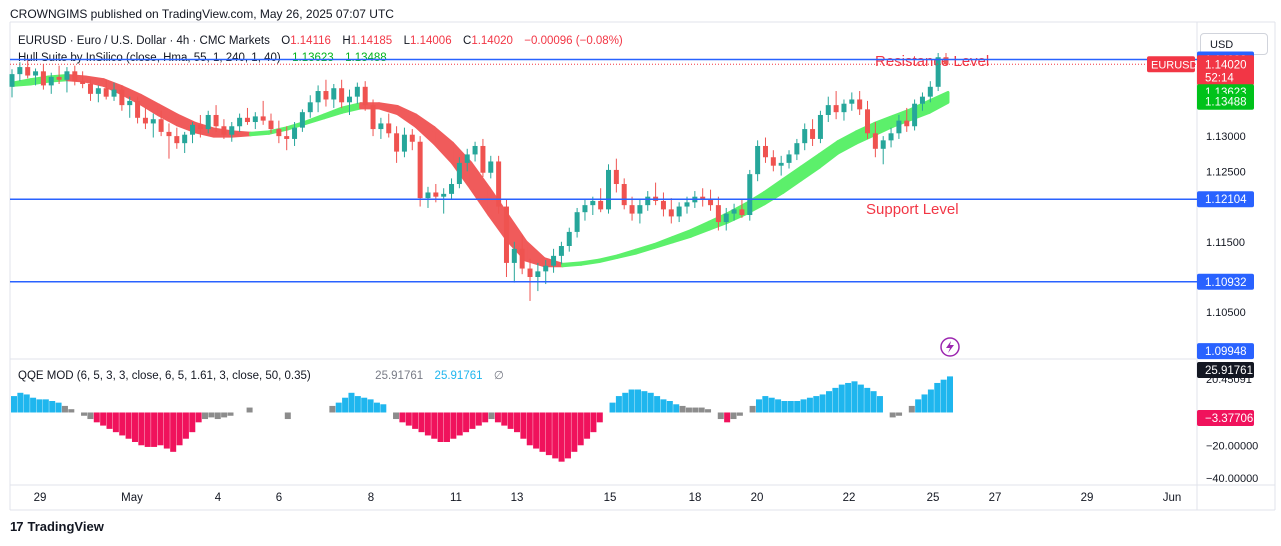 The image size is (1281, 546). What do you see at coordinates (757, 498) in the screenshot?
I see `time-tick-label: 20` at bounding box center [757, 498].